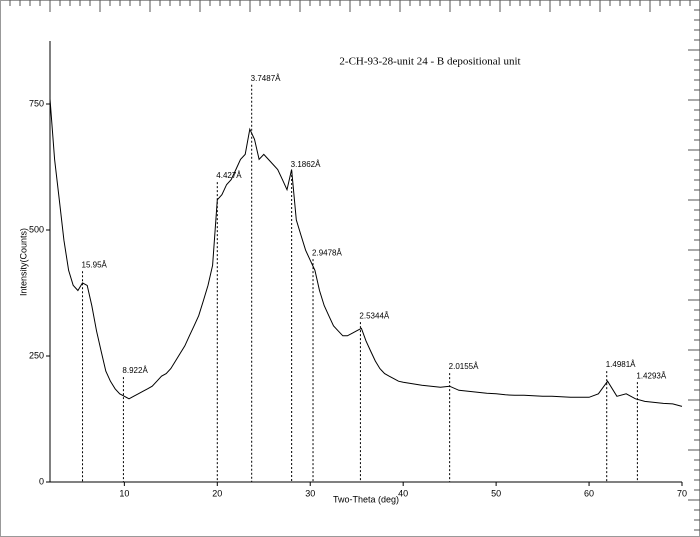 The width and height of the screenshot is (700, 537). I want to click on x-axis-label: Two-Theta (deg), so click(366, 499).